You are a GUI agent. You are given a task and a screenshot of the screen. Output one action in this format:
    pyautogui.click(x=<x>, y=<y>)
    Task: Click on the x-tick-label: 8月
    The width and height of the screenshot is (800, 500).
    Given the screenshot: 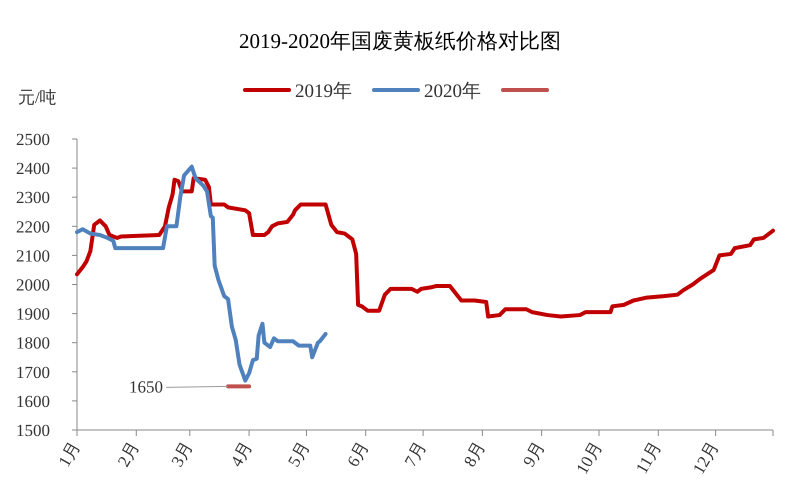 What is the action you would take?
    pyautogui.click(x=475, y=454)
    